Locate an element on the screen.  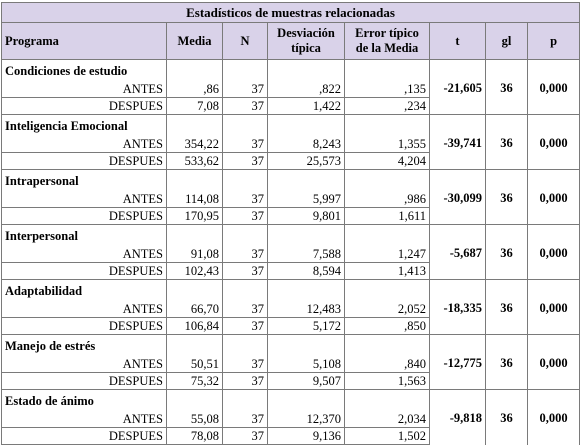
desviacion-value: 9,136 is located at coordinates (306, 436).